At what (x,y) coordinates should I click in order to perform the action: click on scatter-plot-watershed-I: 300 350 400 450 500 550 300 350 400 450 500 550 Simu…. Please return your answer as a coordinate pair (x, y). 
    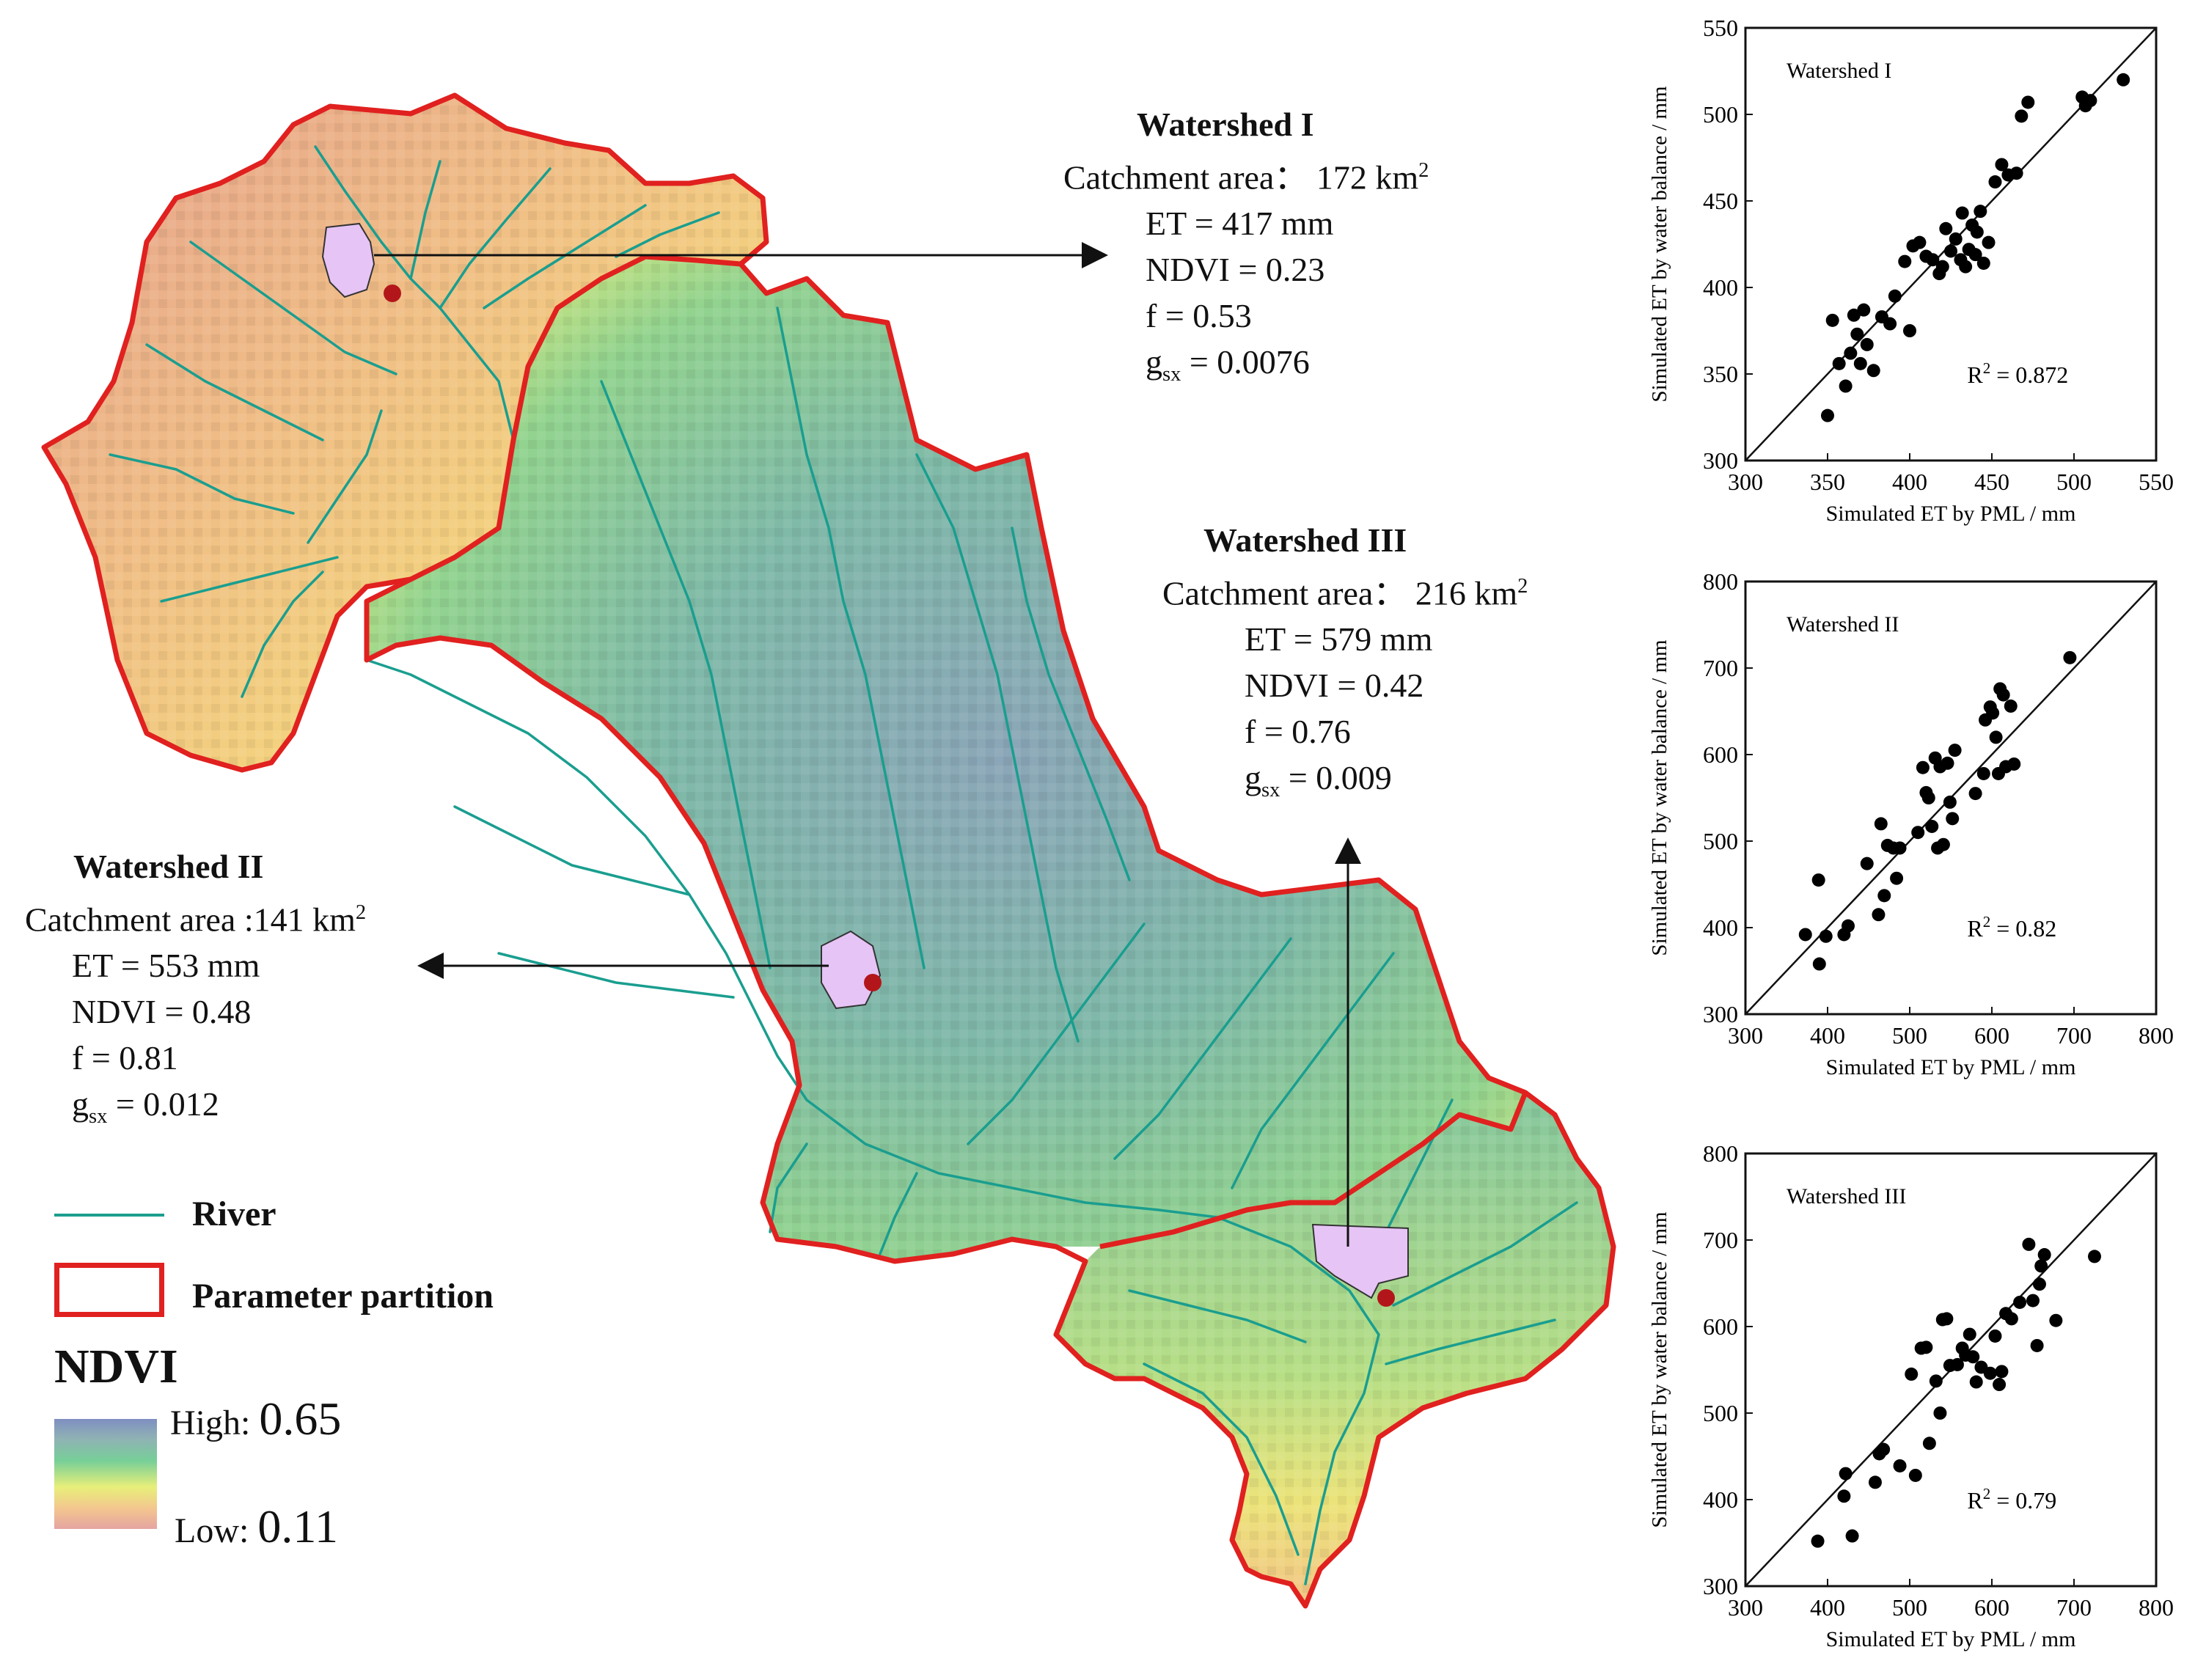
    Looking at the image, I should click on (1911, 270).